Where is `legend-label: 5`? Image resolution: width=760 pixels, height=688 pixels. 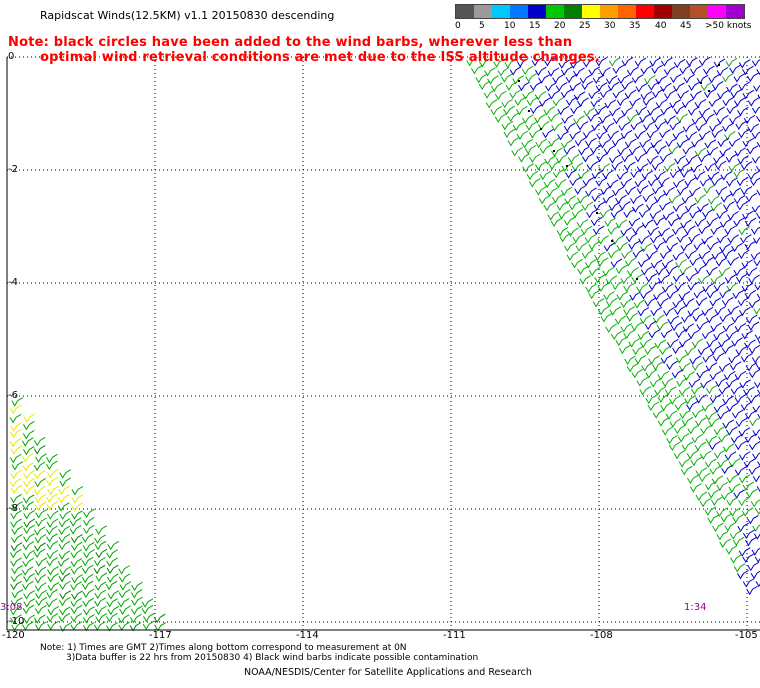
legend-label: 5 is located at coordinates (482, 26).